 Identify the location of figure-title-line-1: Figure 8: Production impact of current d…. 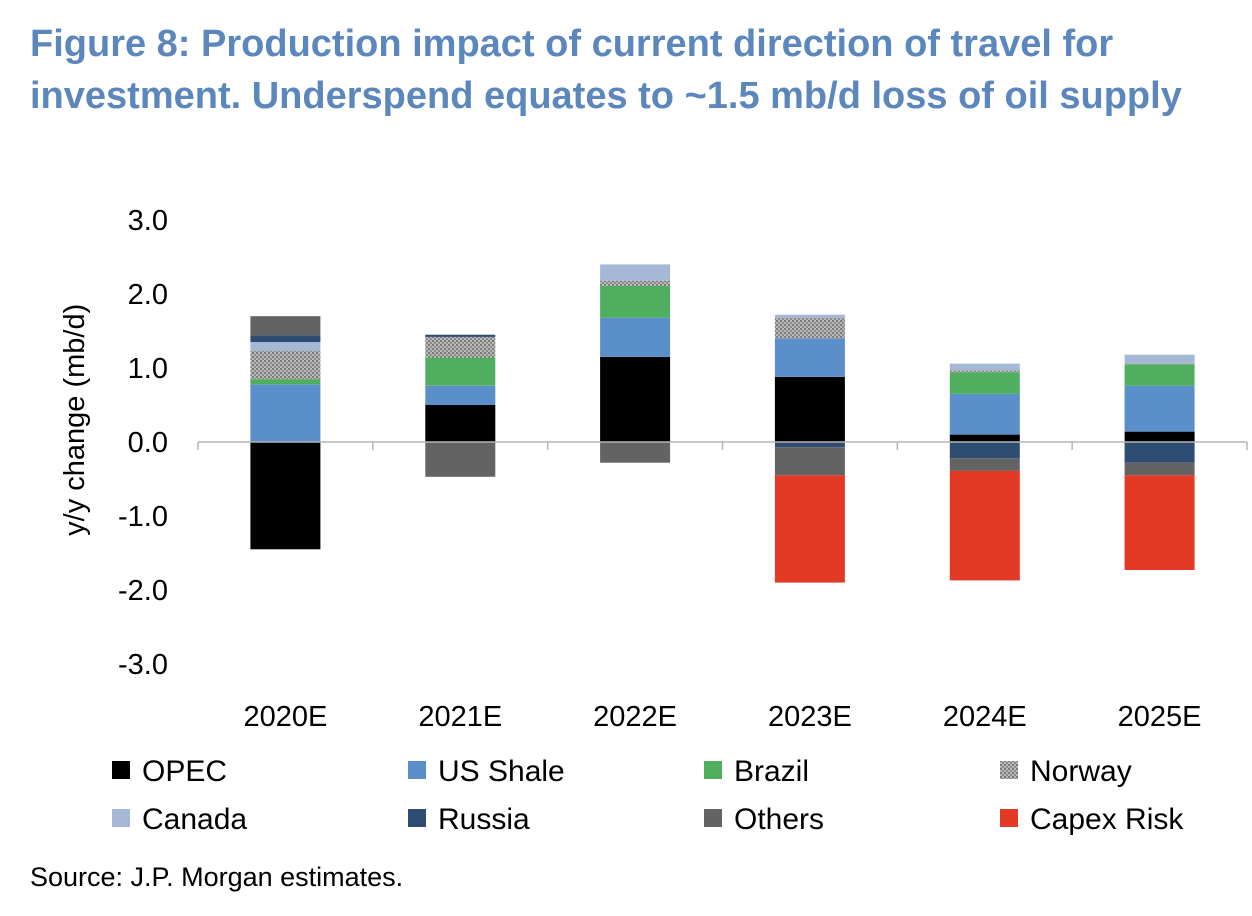
(572, 44).